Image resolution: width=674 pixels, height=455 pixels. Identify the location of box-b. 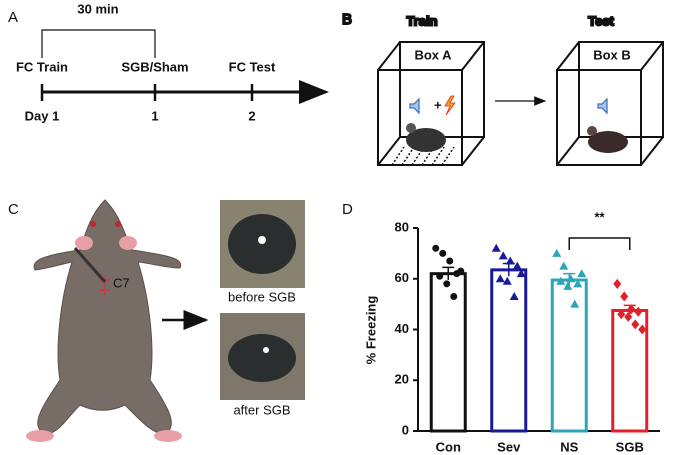
(610, 103).